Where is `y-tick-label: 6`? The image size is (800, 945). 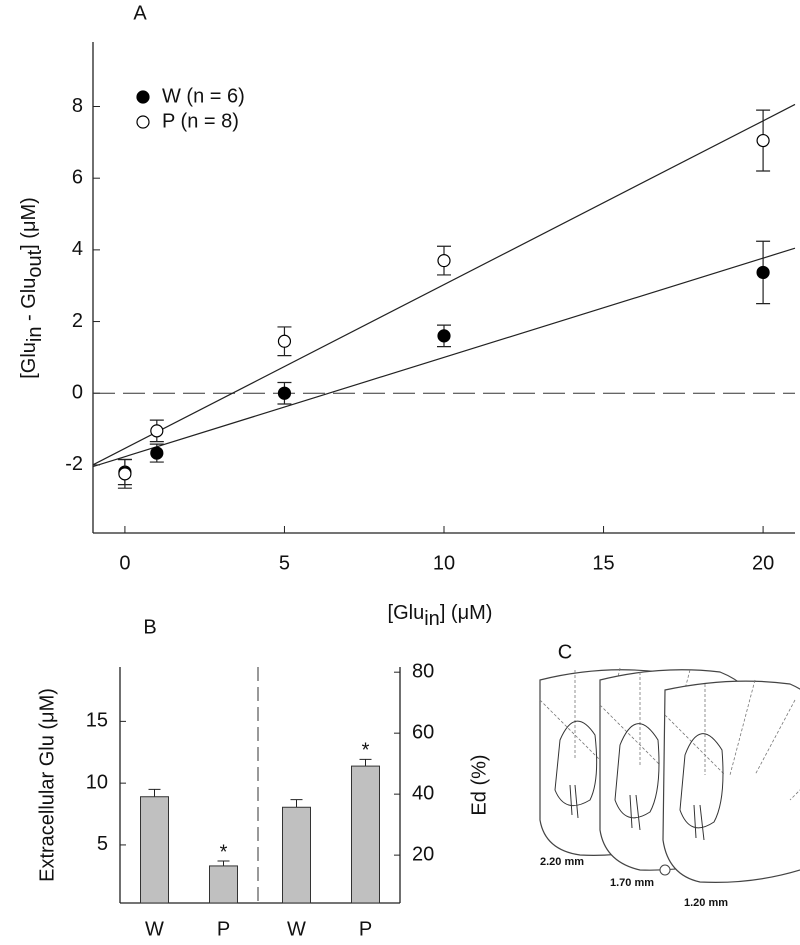
y-tick-label: 6 is located at coordinates (77, 177).